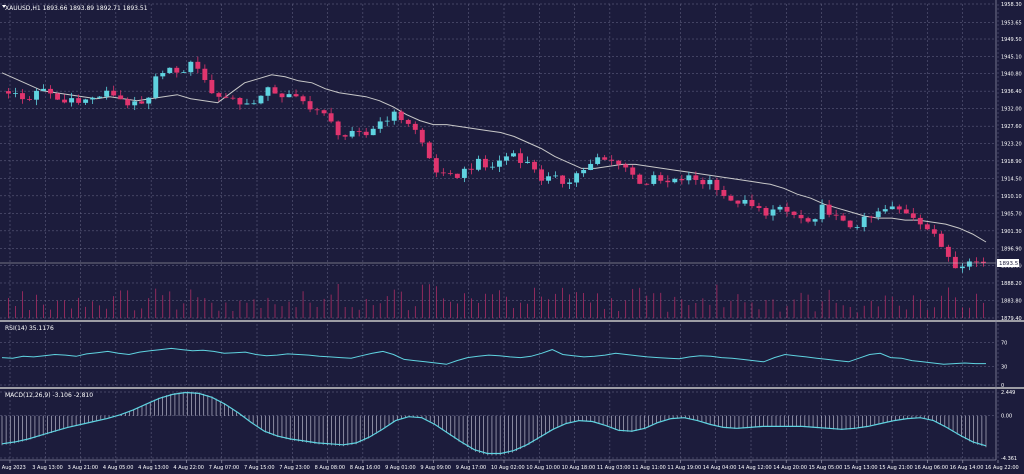  What do you see at coordinates (47, 468) in the screenshot?
I see `time-tick-label: 3 Aug 13:00` at bounding box center [47, 468].